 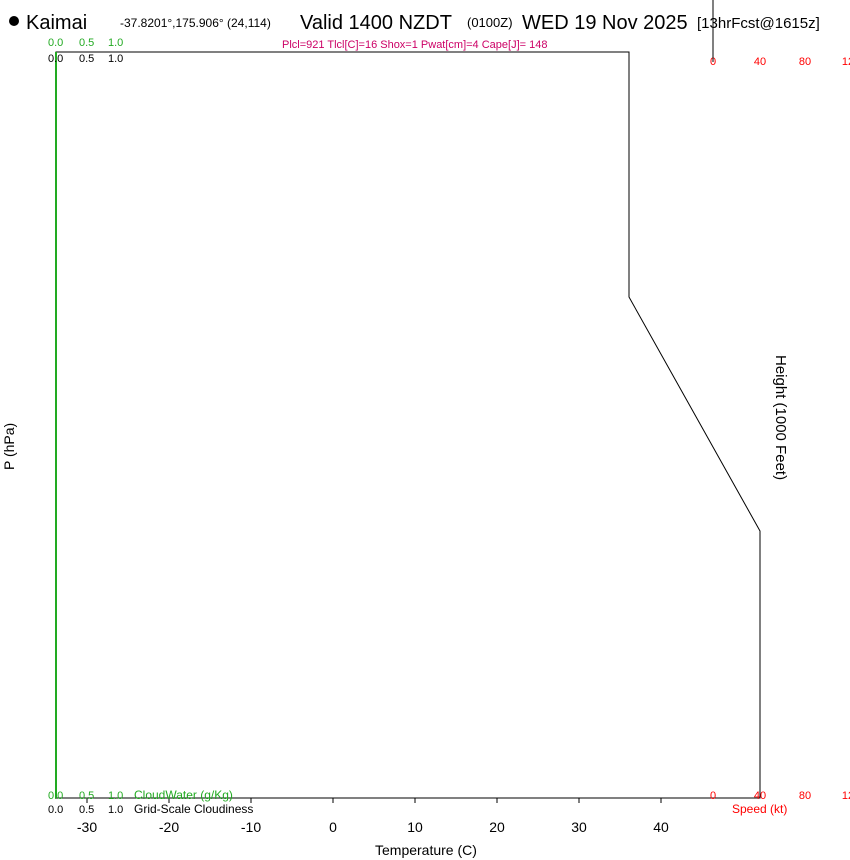 I want to click on cloudiness-tick-bottom: 0.0, so click(x=55, y=810).